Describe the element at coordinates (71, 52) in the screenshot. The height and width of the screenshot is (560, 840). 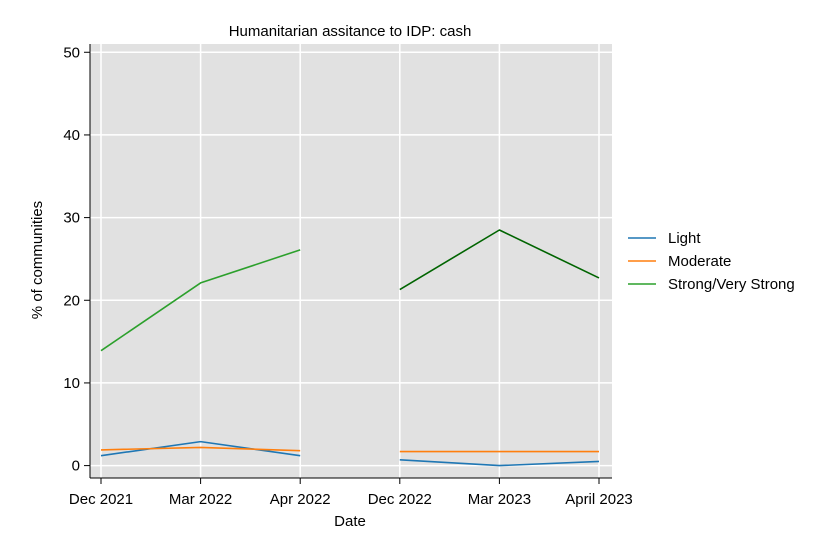
I see `y-tick-label: 50` at that location.